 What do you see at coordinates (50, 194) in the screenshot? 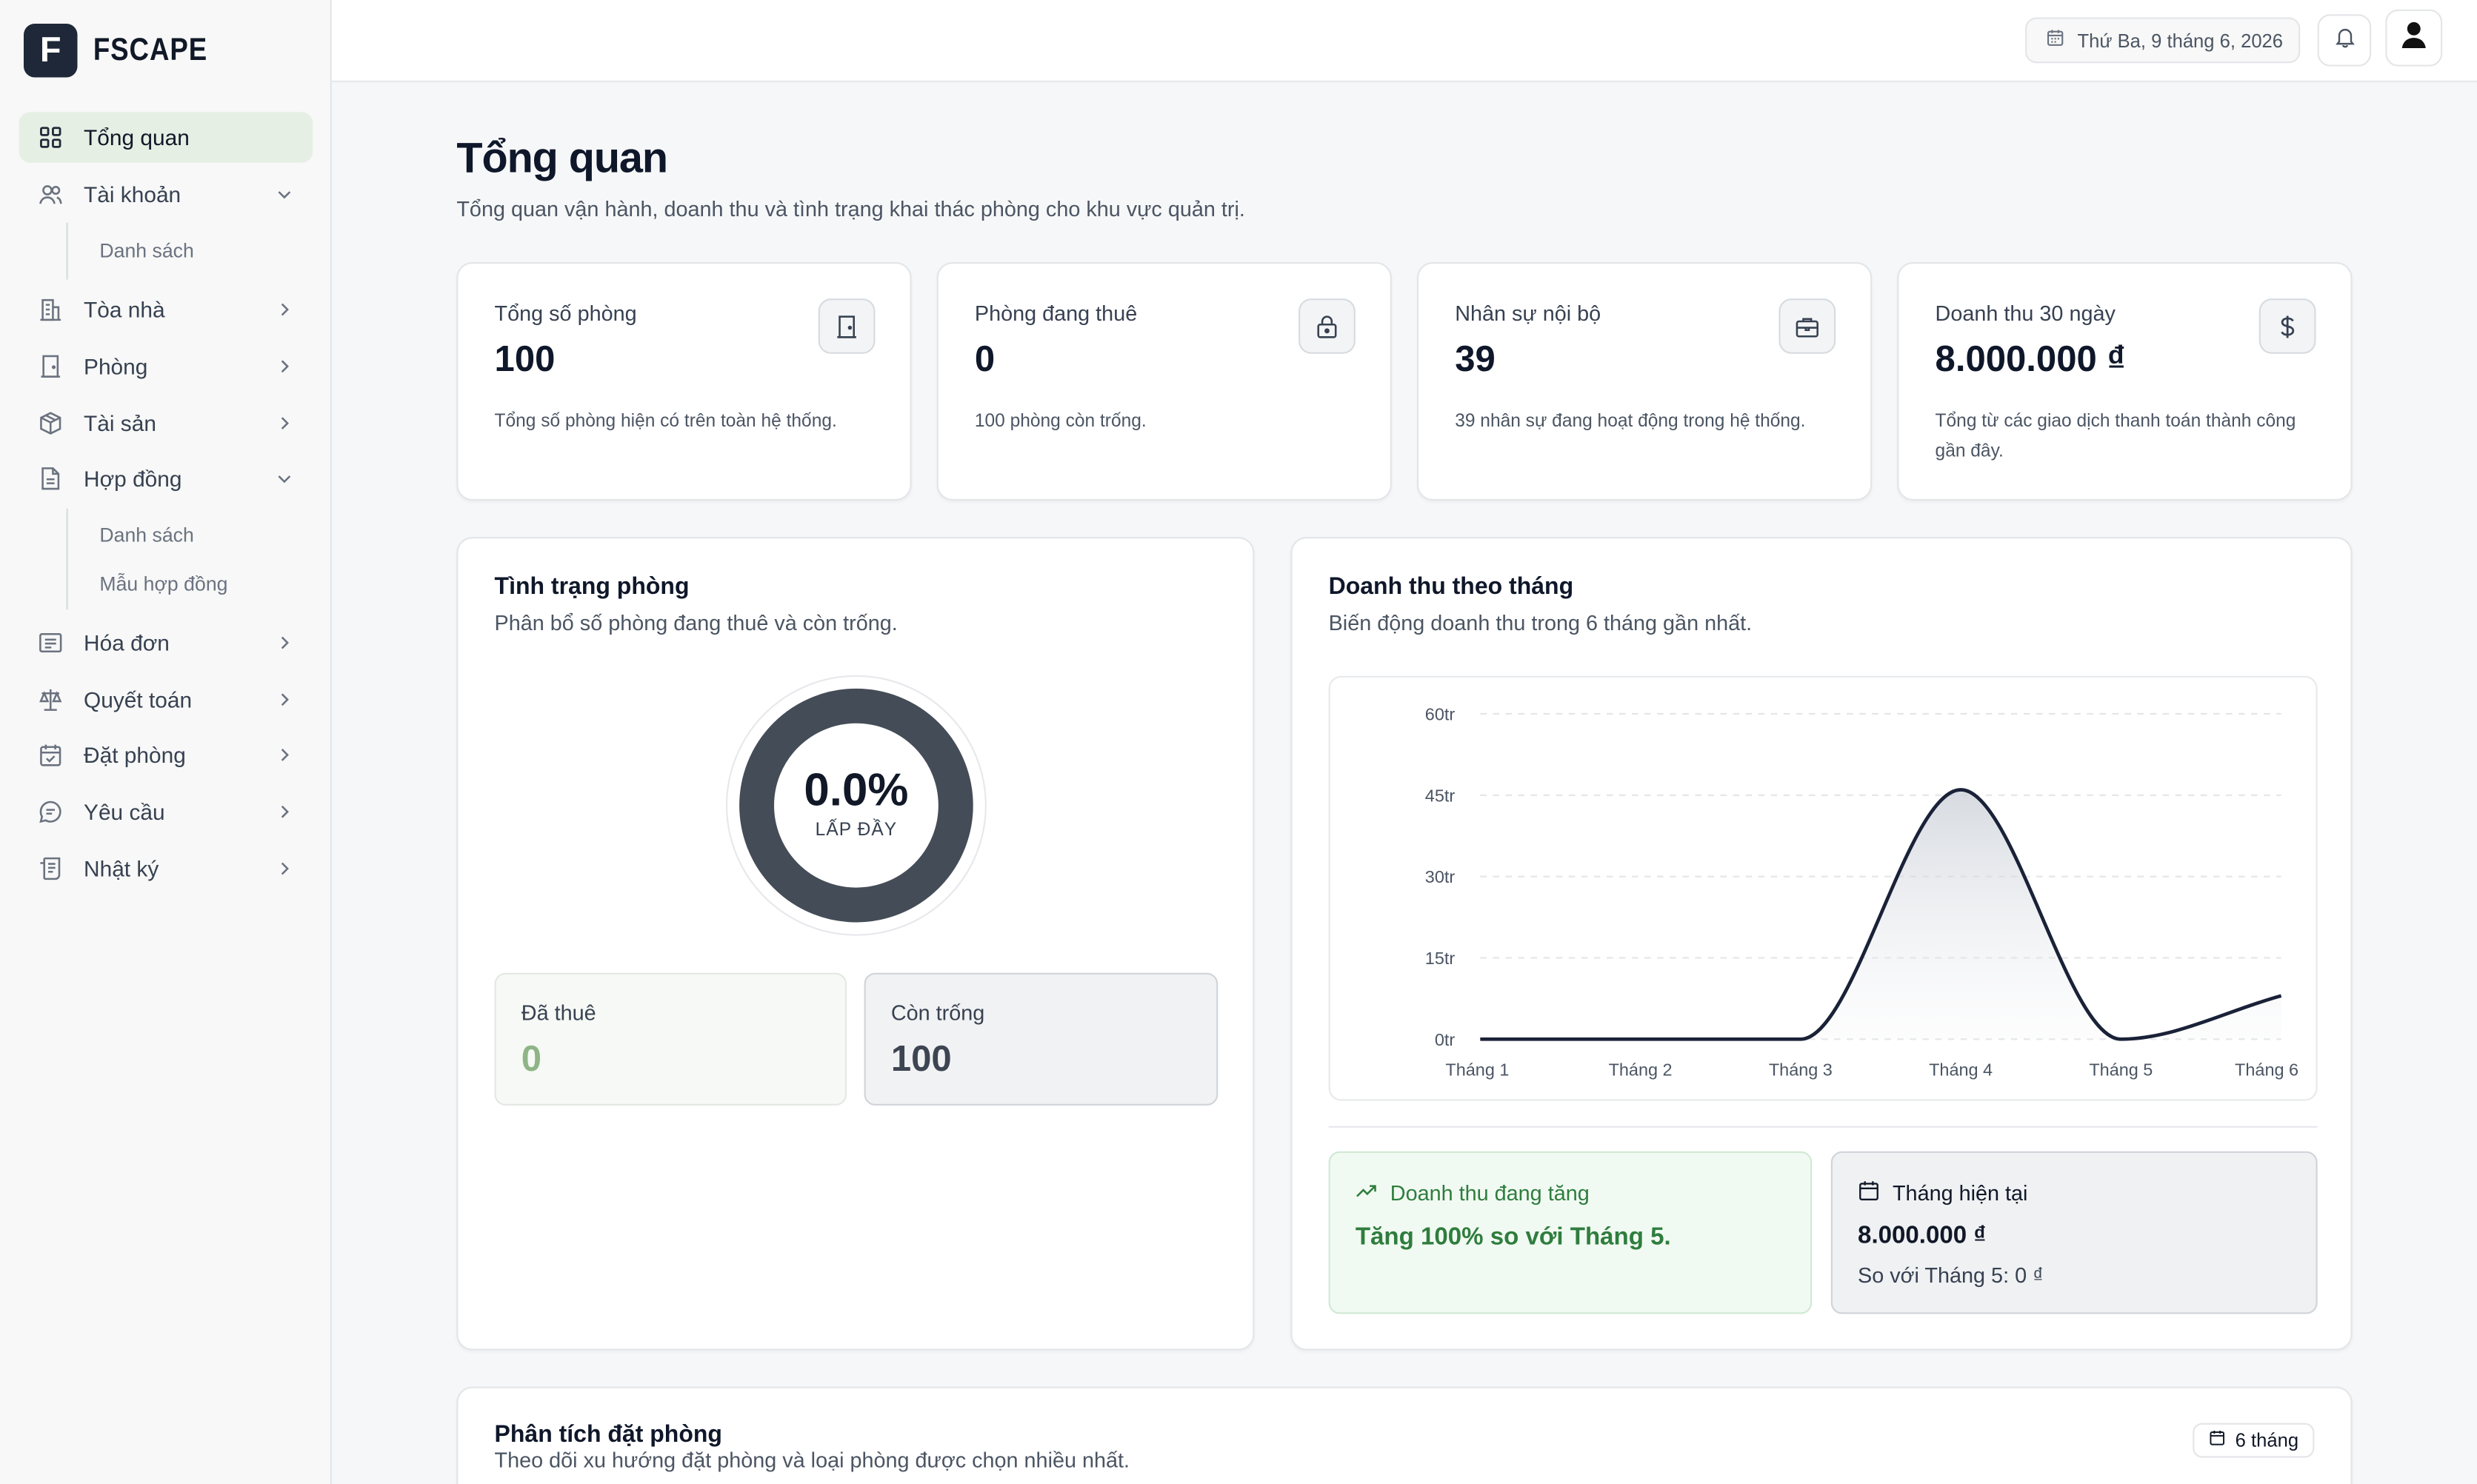
I see `users-icon` at bounding box center [50, 194].